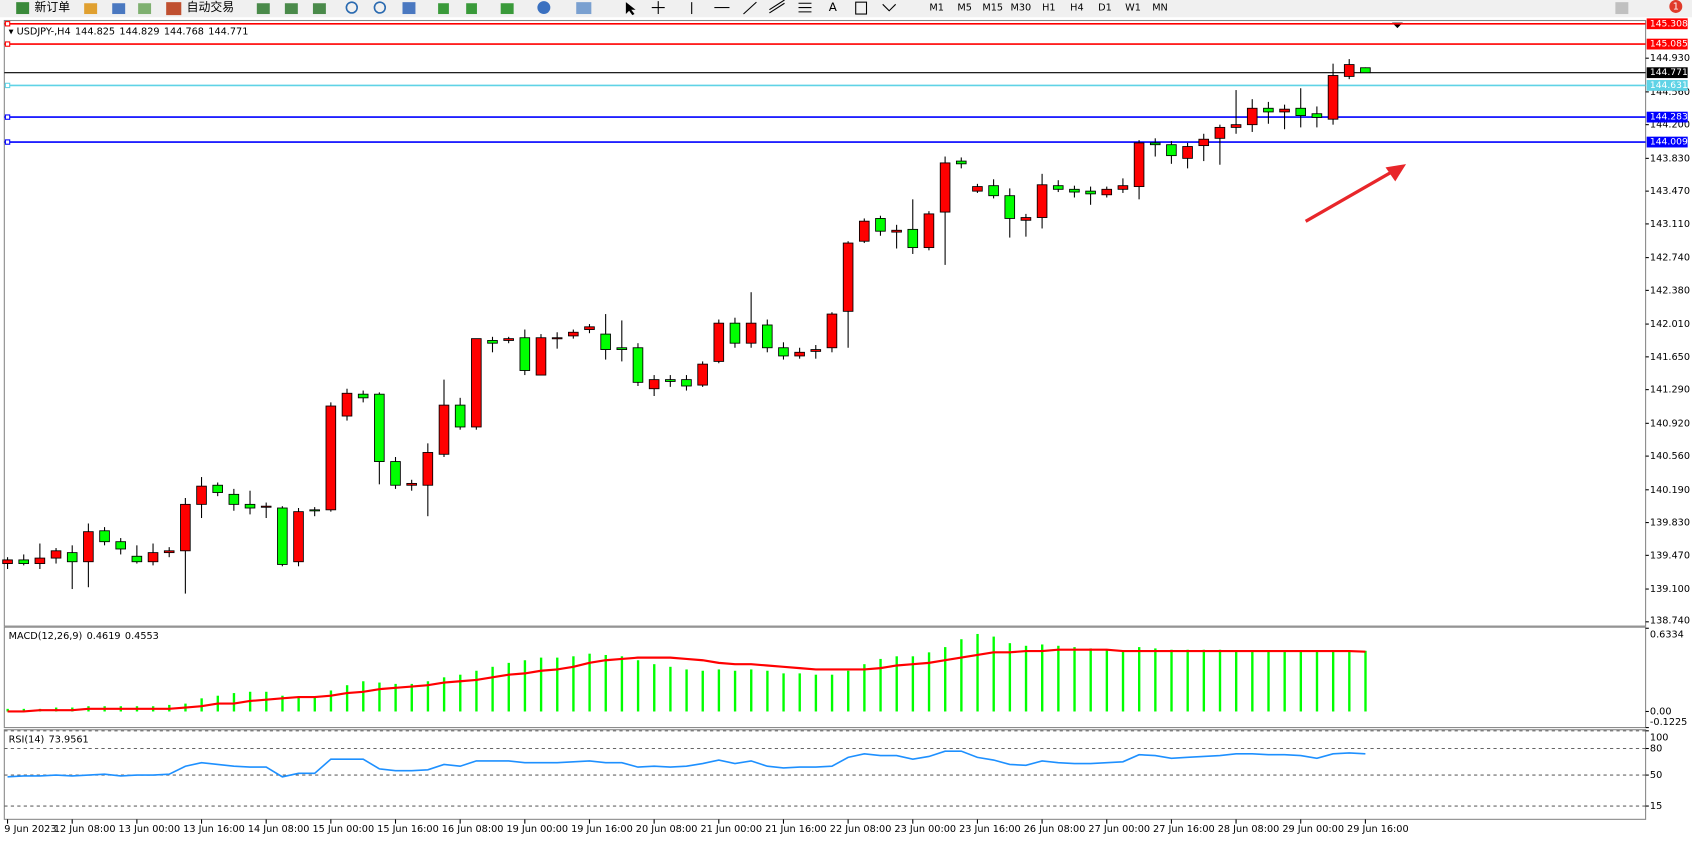 This screenshot has width=1692, height=842. I want to click on channel-icon, so click(777, 7).